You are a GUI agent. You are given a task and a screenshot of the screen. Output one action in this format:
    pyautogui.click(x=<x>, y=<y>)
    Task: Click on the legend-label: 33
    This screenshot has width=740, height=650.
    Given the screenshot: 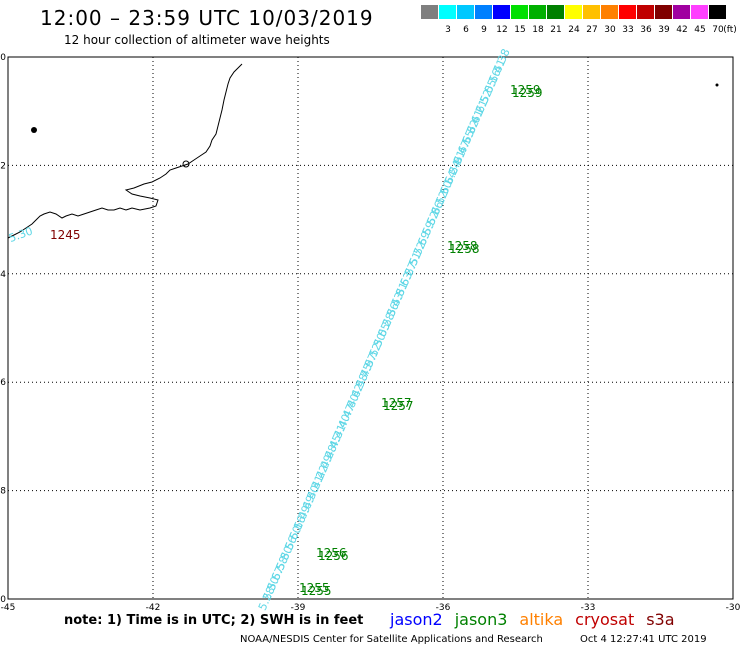 What is the action you would take?
    pyautogui.click(x=628, y=30)
    